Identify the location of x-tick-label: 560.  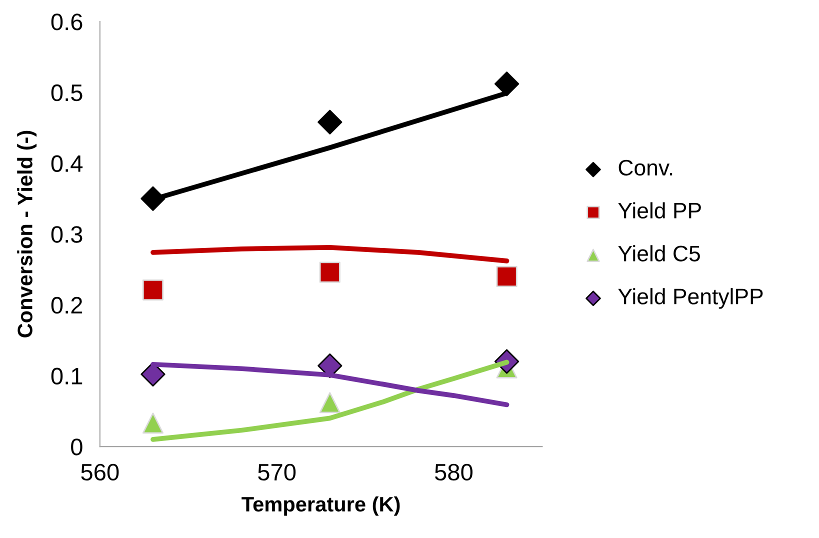
(100, 472).